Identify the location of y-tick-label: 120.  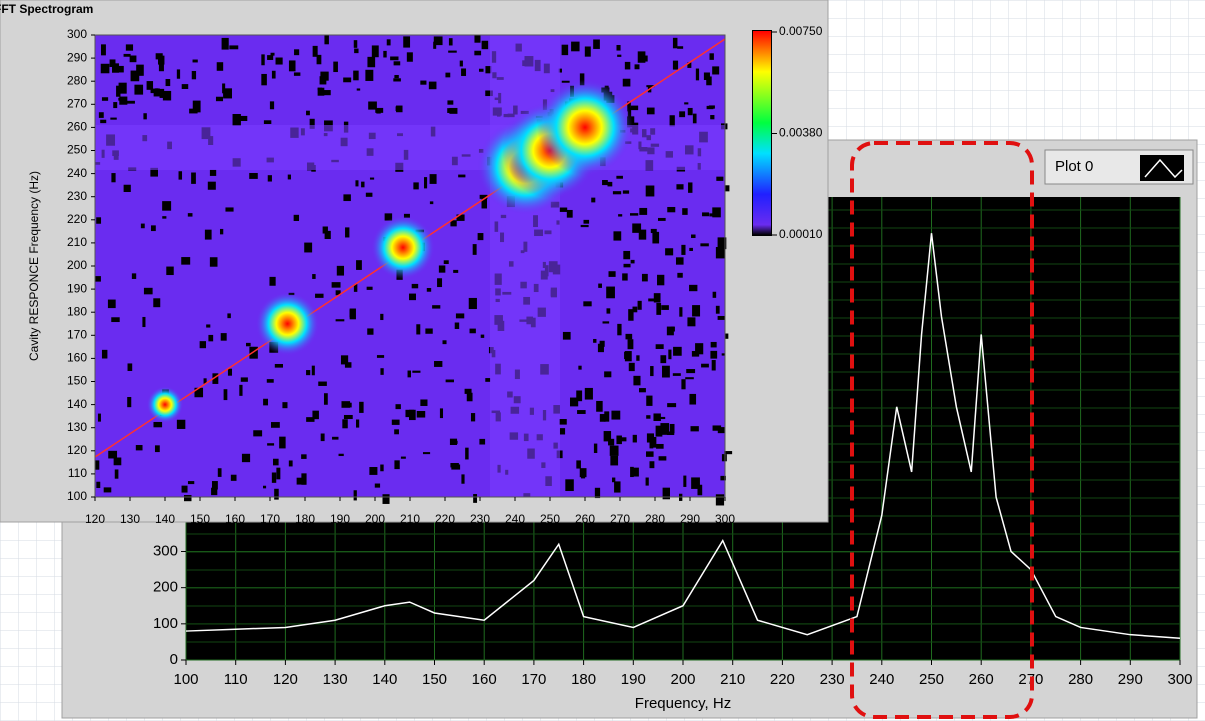
(77, 450).